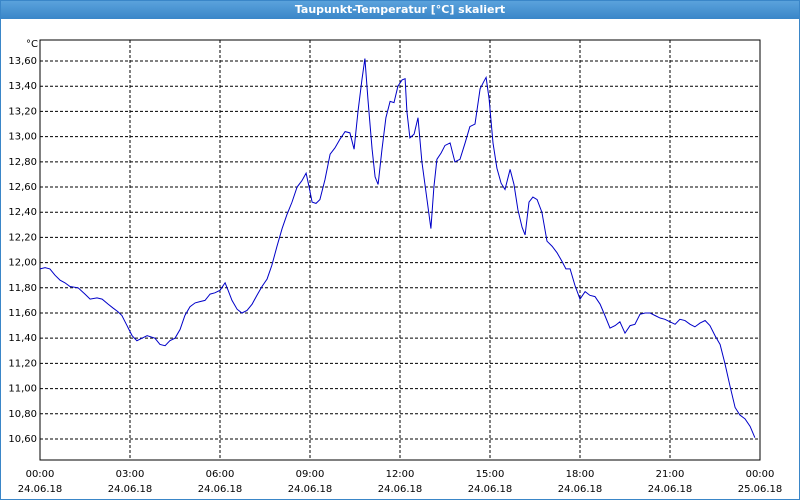  I want to click on x-tick-label: 09:00, so click(310, 474).